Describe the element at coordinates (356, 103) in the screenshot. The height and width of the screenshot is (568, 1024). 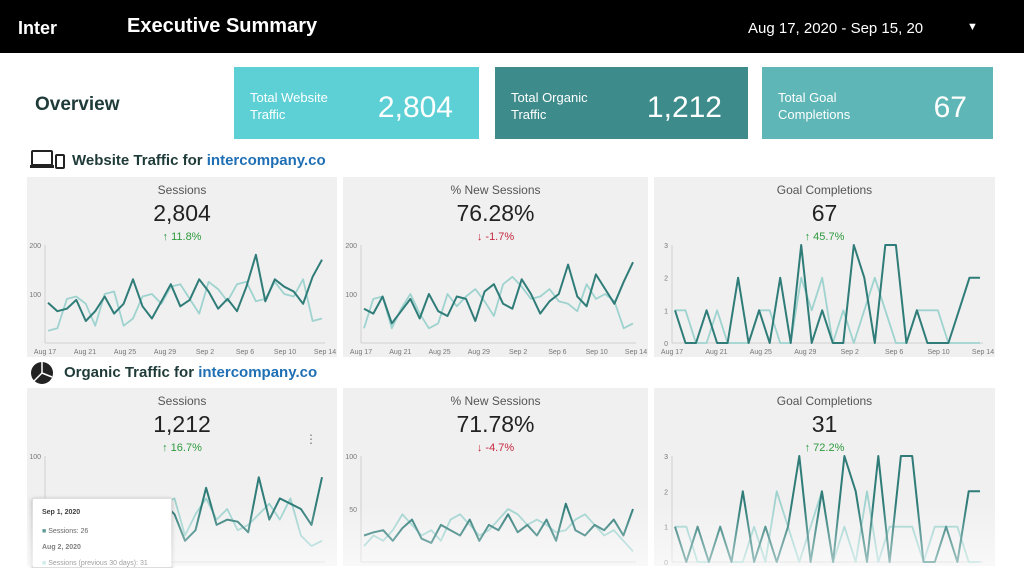
I see `kpi-website-traffic: Total Website Traffic 2,804` at that location.